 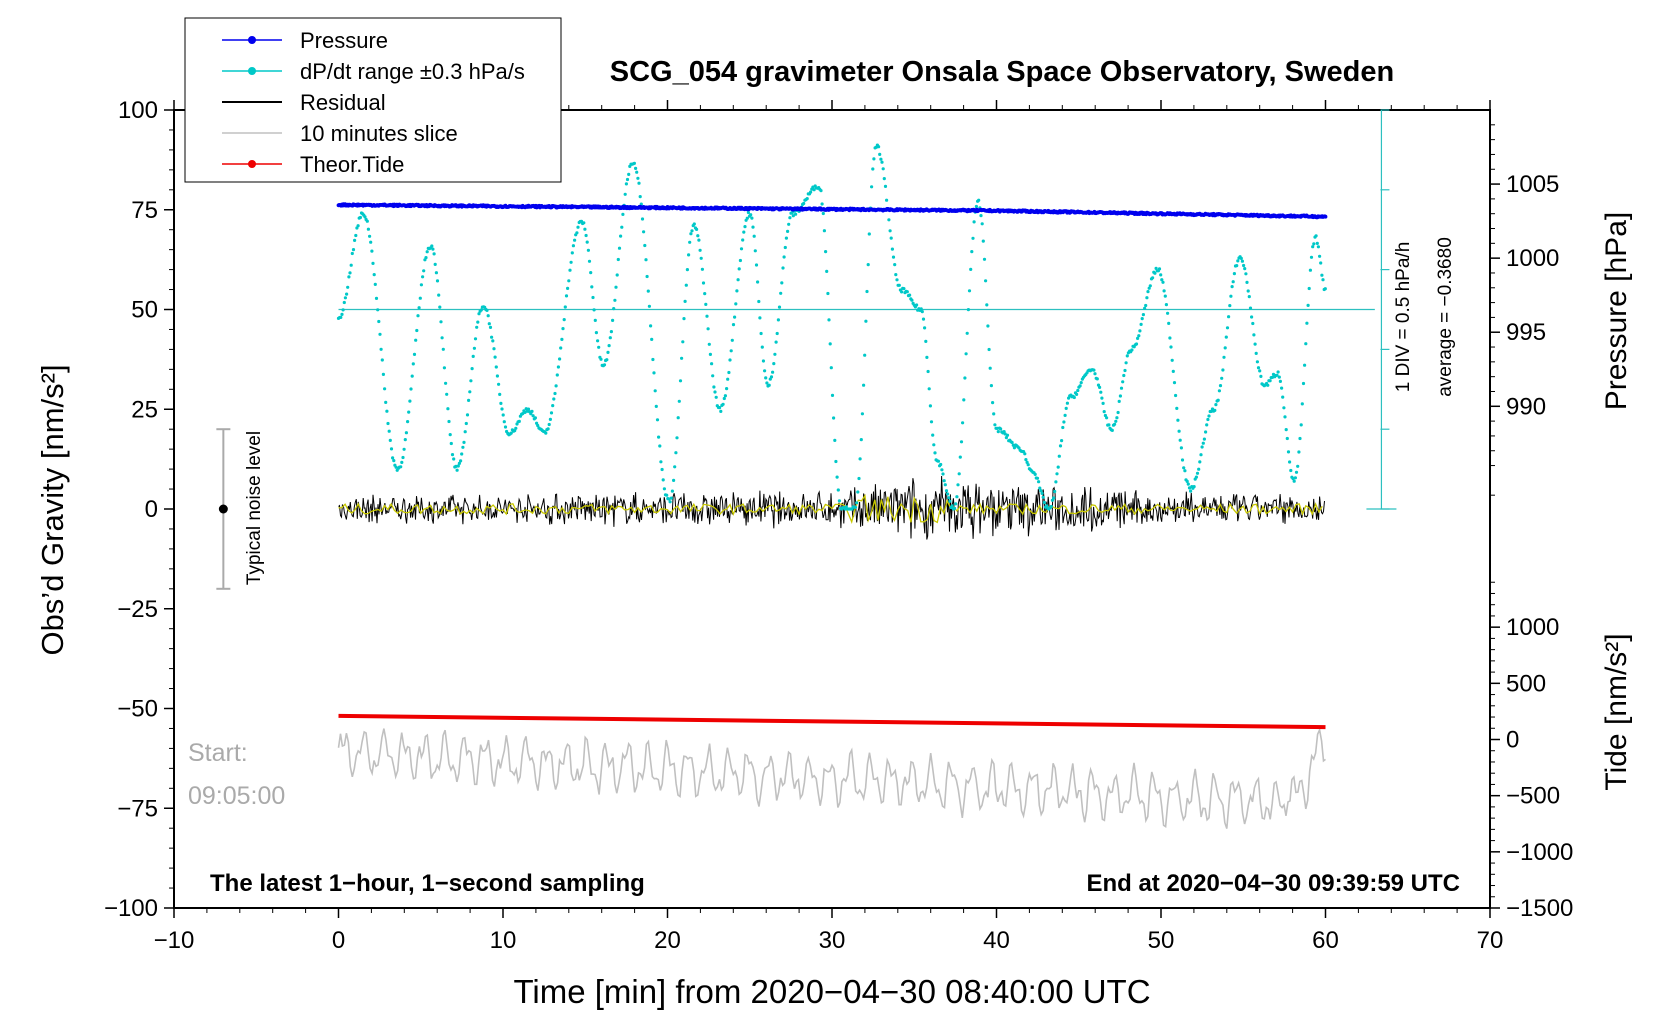 I want to click on start-time: 09:05:00, so click(x=236, y=796).